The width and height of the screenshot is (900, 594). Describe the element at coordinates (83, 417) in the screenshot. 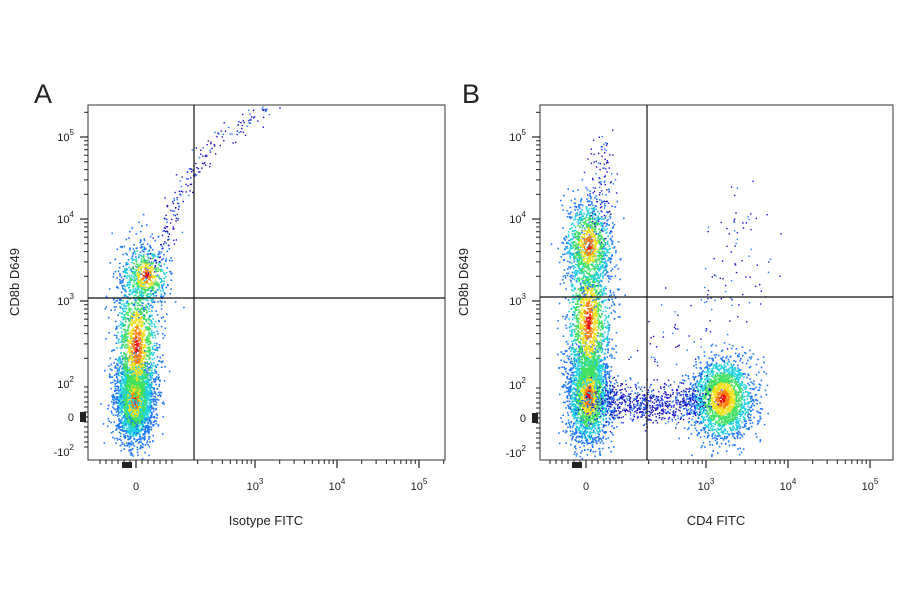

I see `y-tick-cluster` at that location.